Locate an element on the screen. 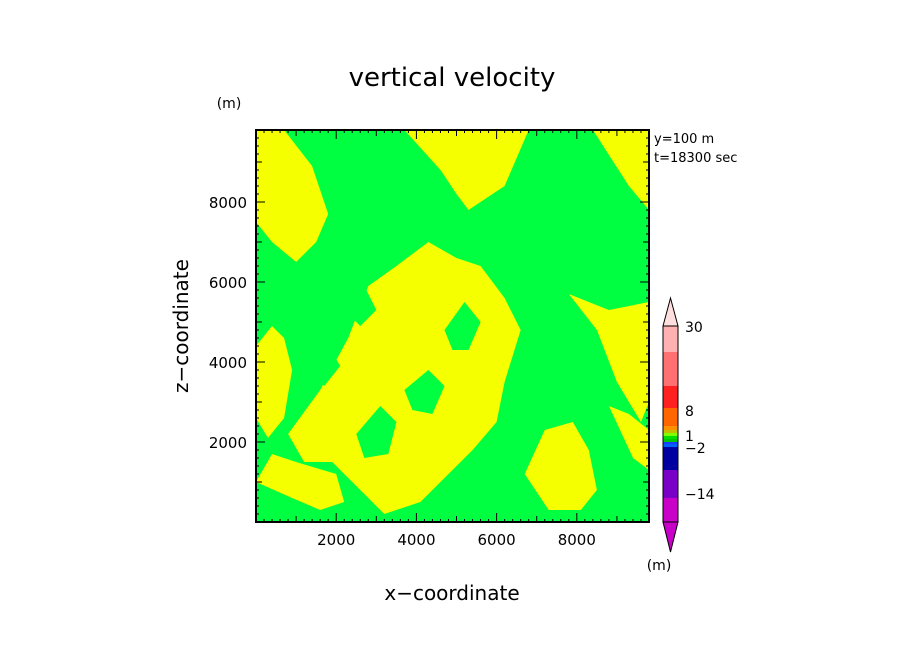  colorbar-label: −14 is located at coordinates (700, 495).